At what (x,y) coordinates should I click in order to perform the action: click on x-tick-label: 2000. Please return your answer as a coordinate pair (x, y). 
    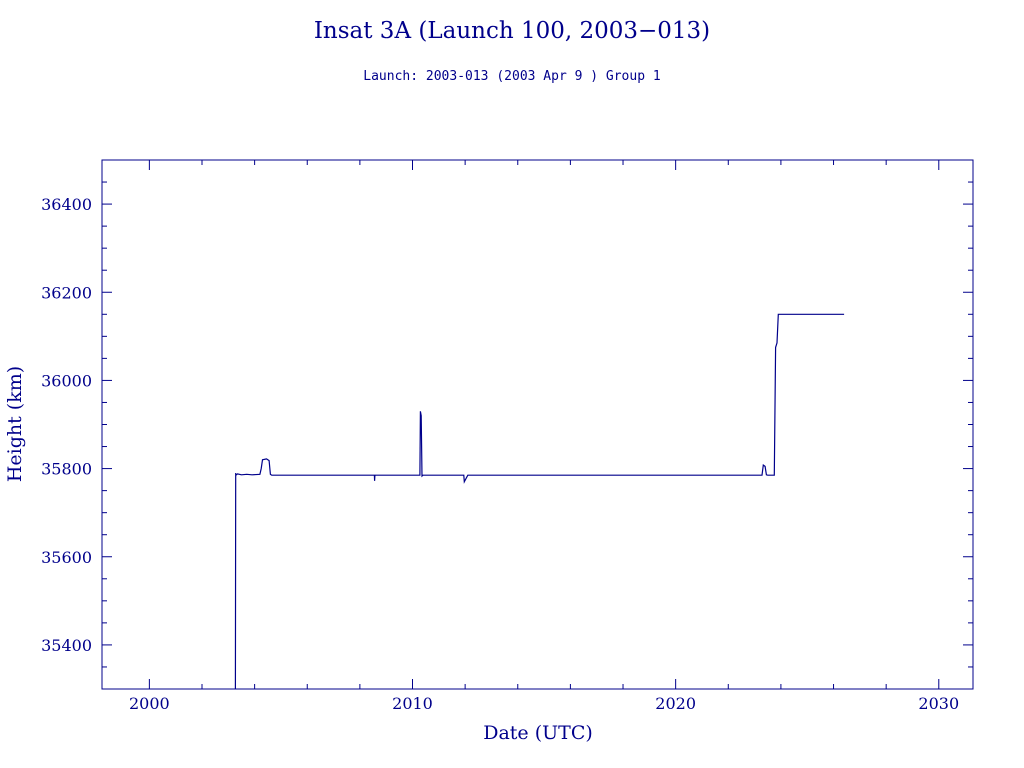
    Looking at the image, I should click on (149, 703).